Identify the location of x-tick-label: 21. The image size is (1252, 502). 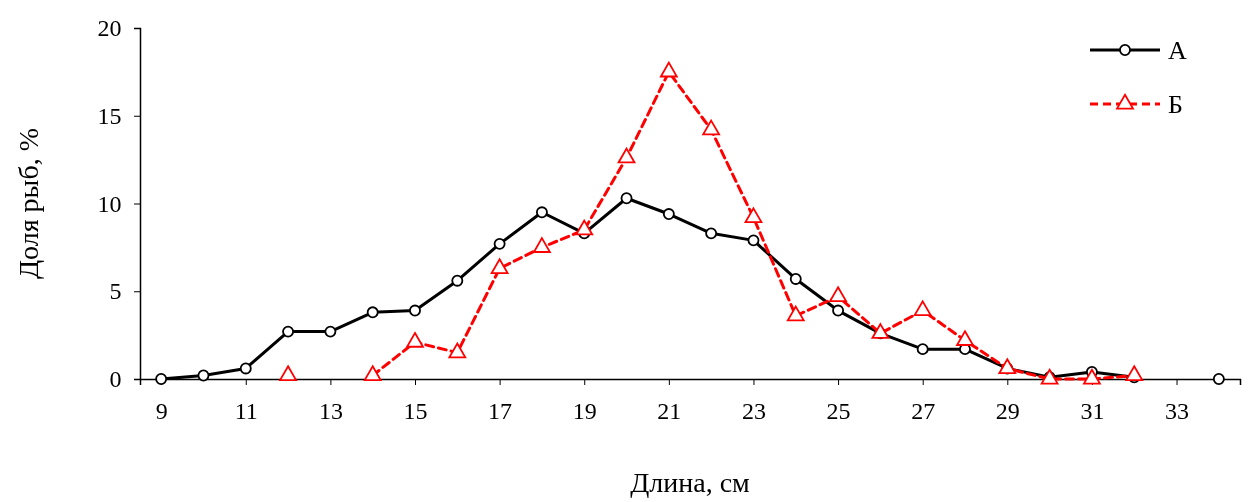
(669, 411).